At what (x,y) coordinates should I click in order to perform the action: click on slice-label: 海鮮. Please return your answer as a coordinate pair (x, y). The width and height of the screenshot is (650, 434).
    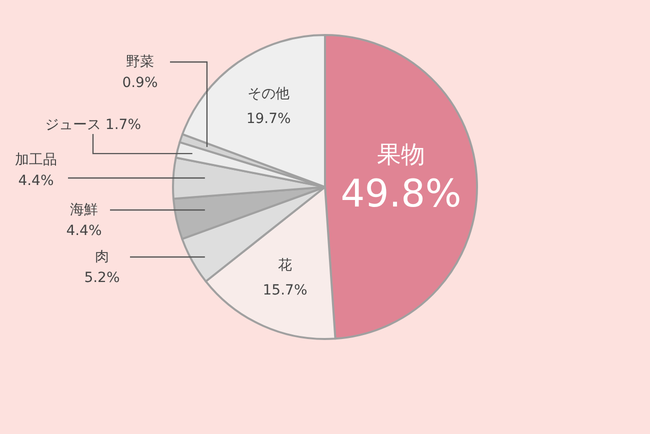
    Looking at the image, I should click on (84, 210).